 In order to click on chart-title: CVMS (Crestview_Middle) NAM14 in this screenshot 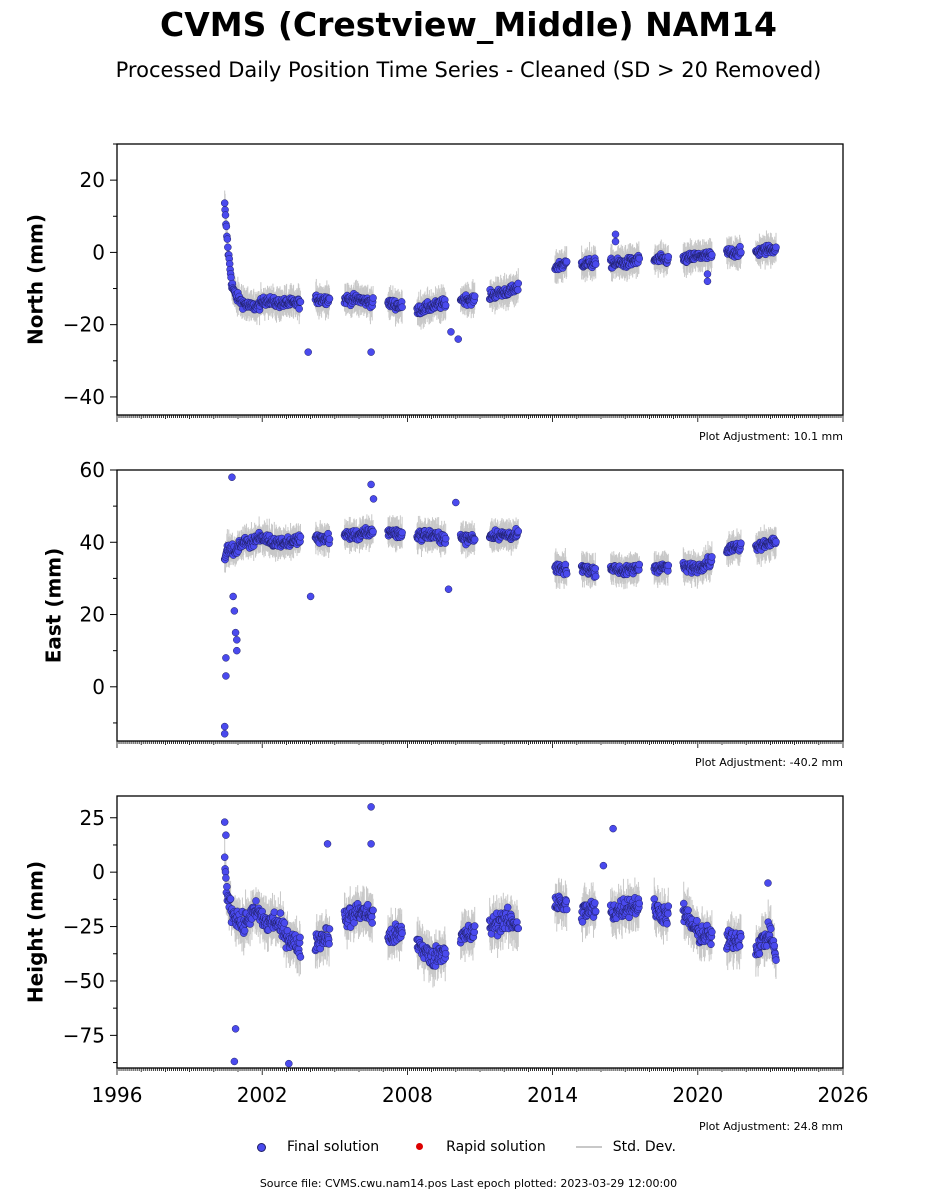, I will do `click(468, 24)`.